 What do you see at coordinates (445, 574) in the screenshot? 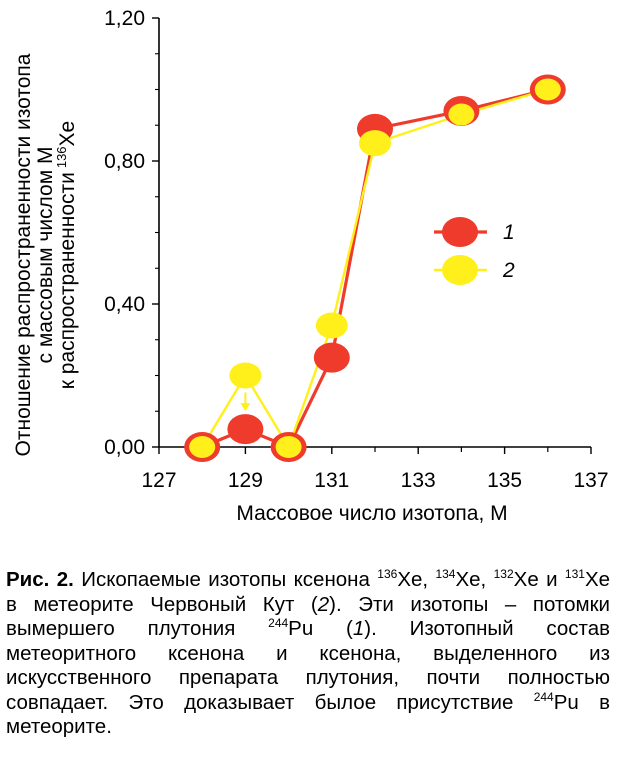
I see `caption-superscript: 134` at bounding box center [445, 574].